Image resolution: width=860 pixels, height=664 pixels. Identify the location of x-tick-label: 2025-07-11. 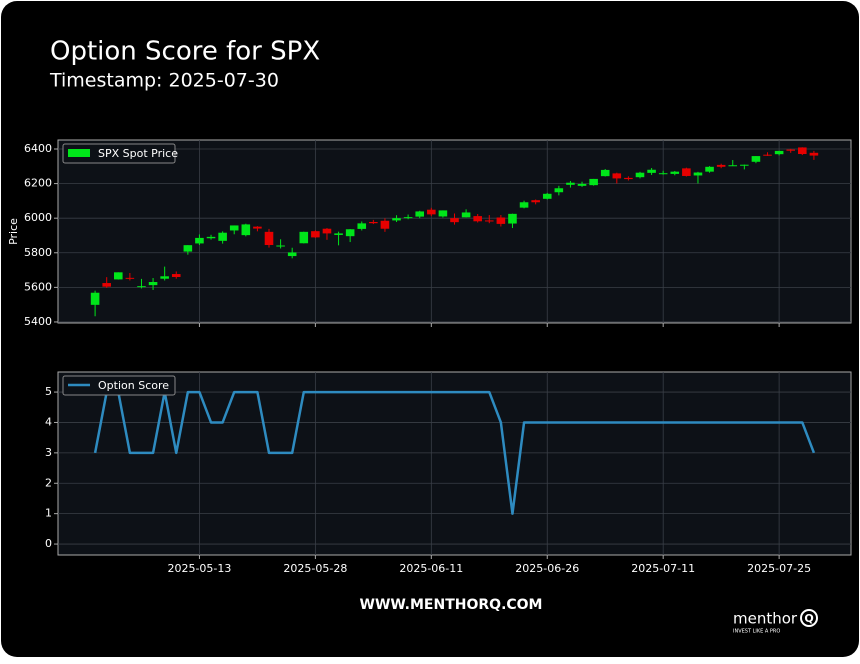
(663, 568).